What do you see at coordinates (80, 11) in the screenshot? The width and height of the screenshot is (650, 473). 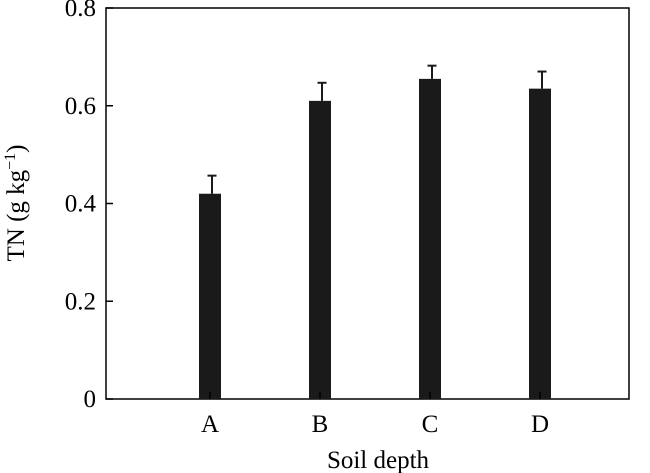 I see `y-tick-label: 0.8` at bounding box center [80, 11].